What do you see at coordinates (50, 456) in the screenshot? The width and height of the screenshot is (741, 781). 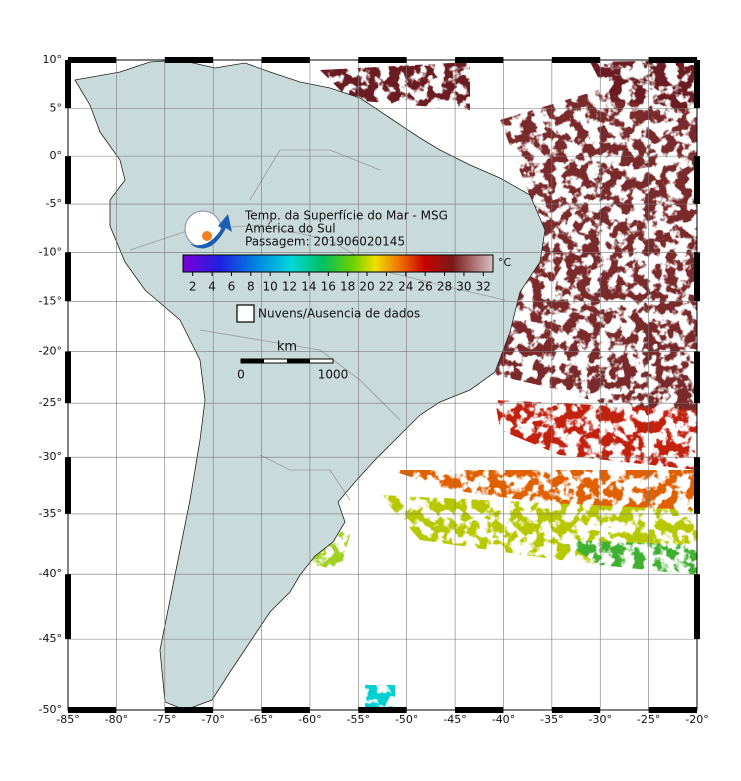 I see `lat-tick-label: -30°` at bounding box center [50, 456].